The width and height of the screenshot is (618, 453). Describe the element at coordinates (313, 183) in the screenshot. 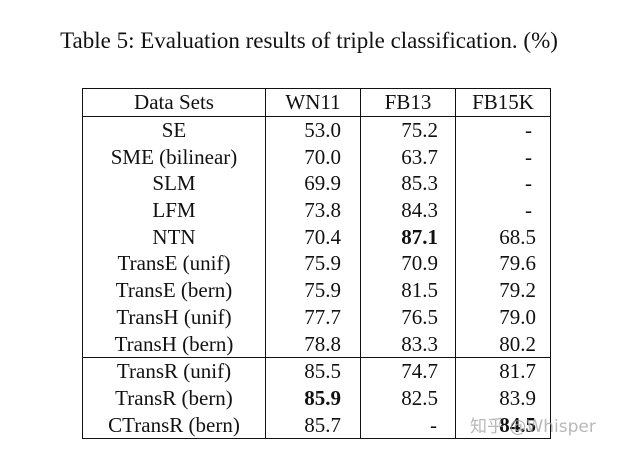

I see `wn11-value: 69.9` at that location.